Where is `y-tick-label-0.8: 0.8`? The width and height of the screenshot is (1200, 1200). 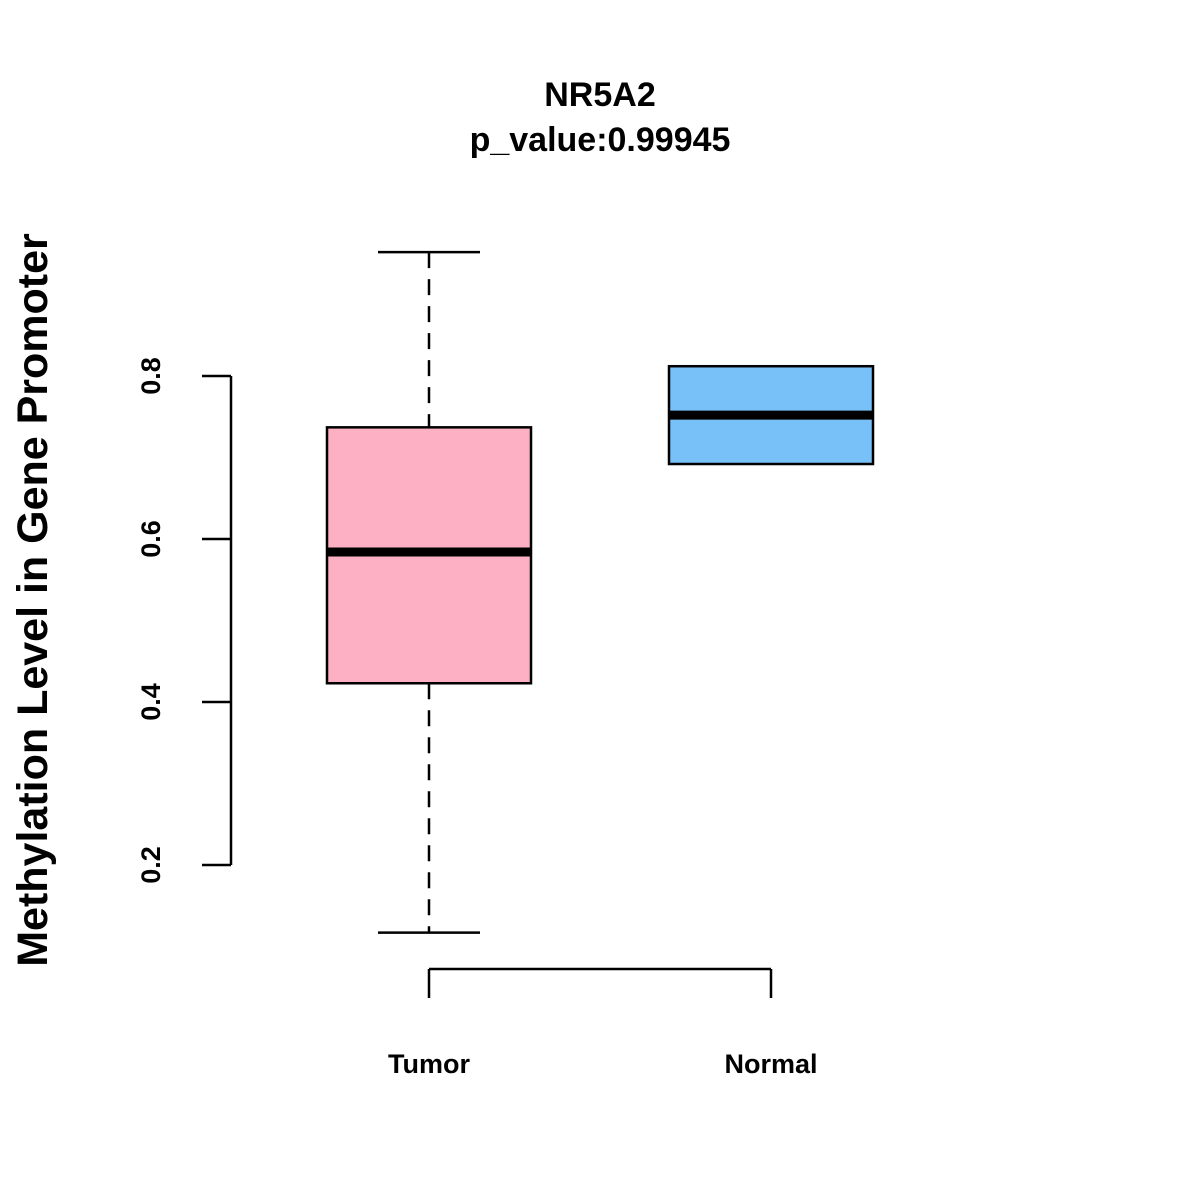
y-tick-label-0.8: 0.8 is located at coordinates (151, 376).